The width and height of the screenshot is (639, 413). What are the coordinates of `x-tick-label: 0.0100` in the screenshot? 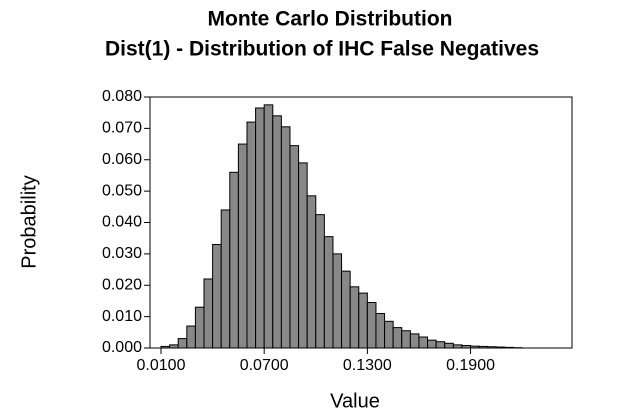 It's located at (161, 365).